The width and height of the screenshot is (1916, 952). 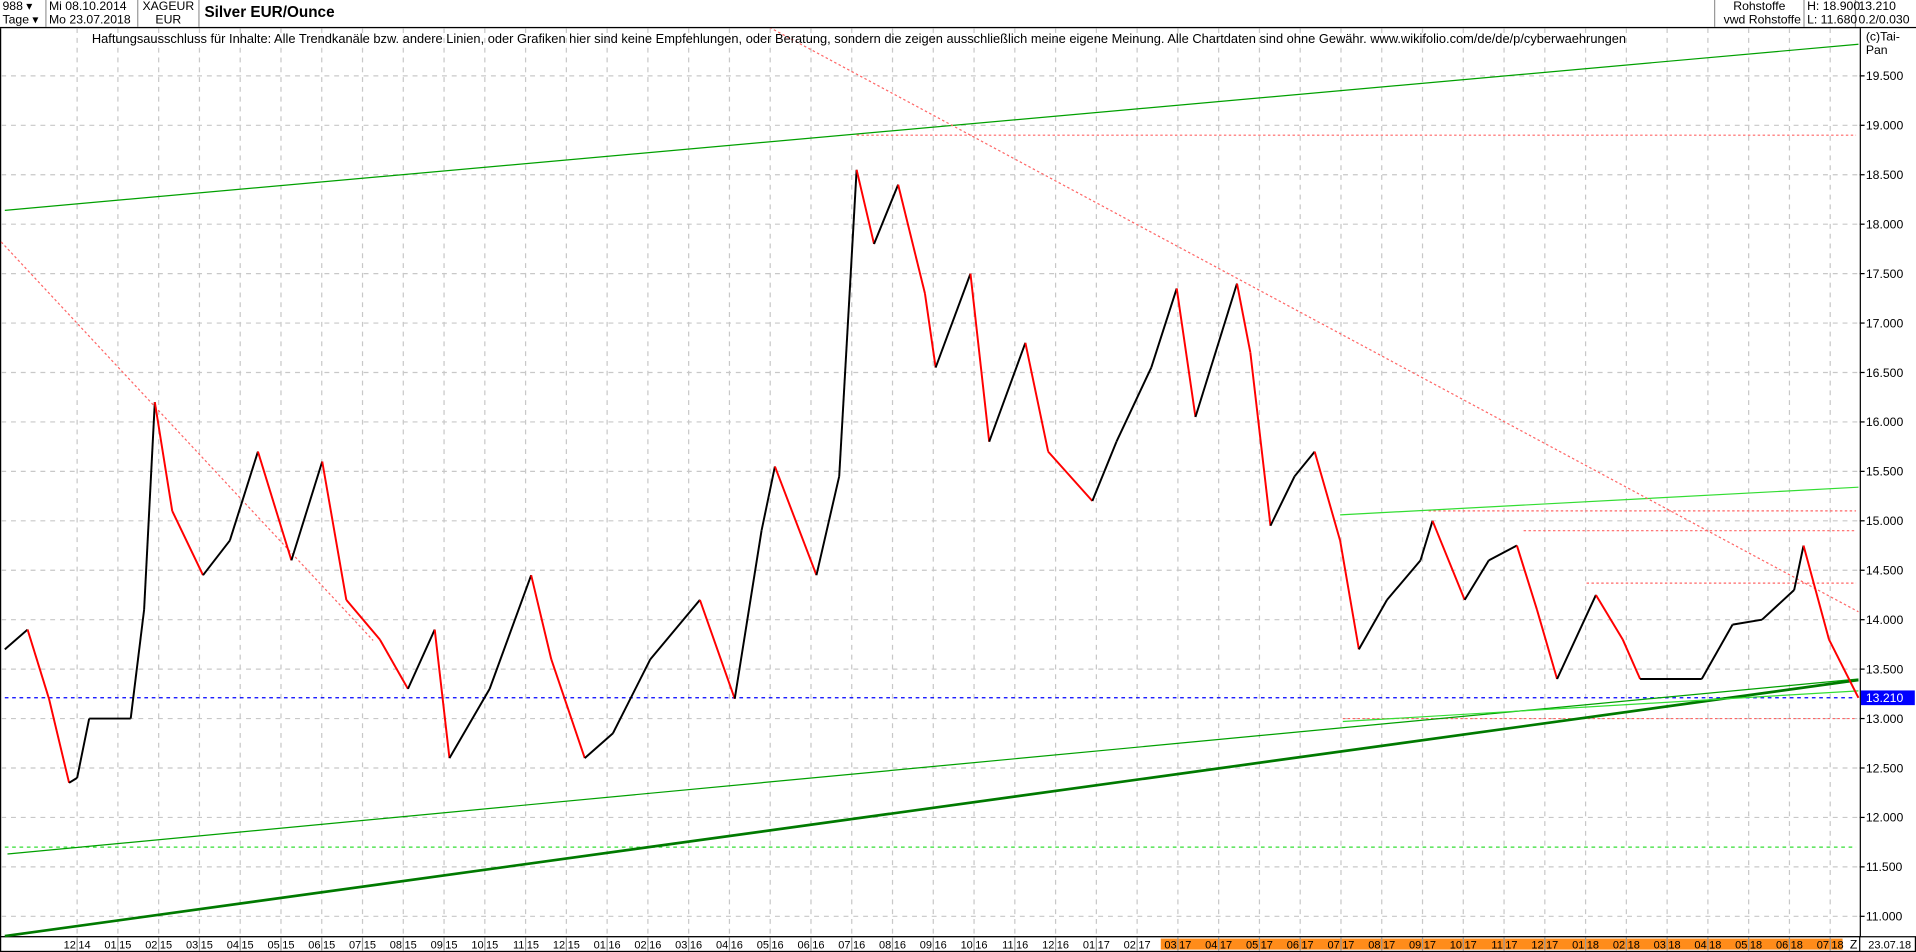 What do you see at coordinates (1619, 945) in the screenshot?
I see `x-tick-label-month: 02` at bounding box center [1619, 945].